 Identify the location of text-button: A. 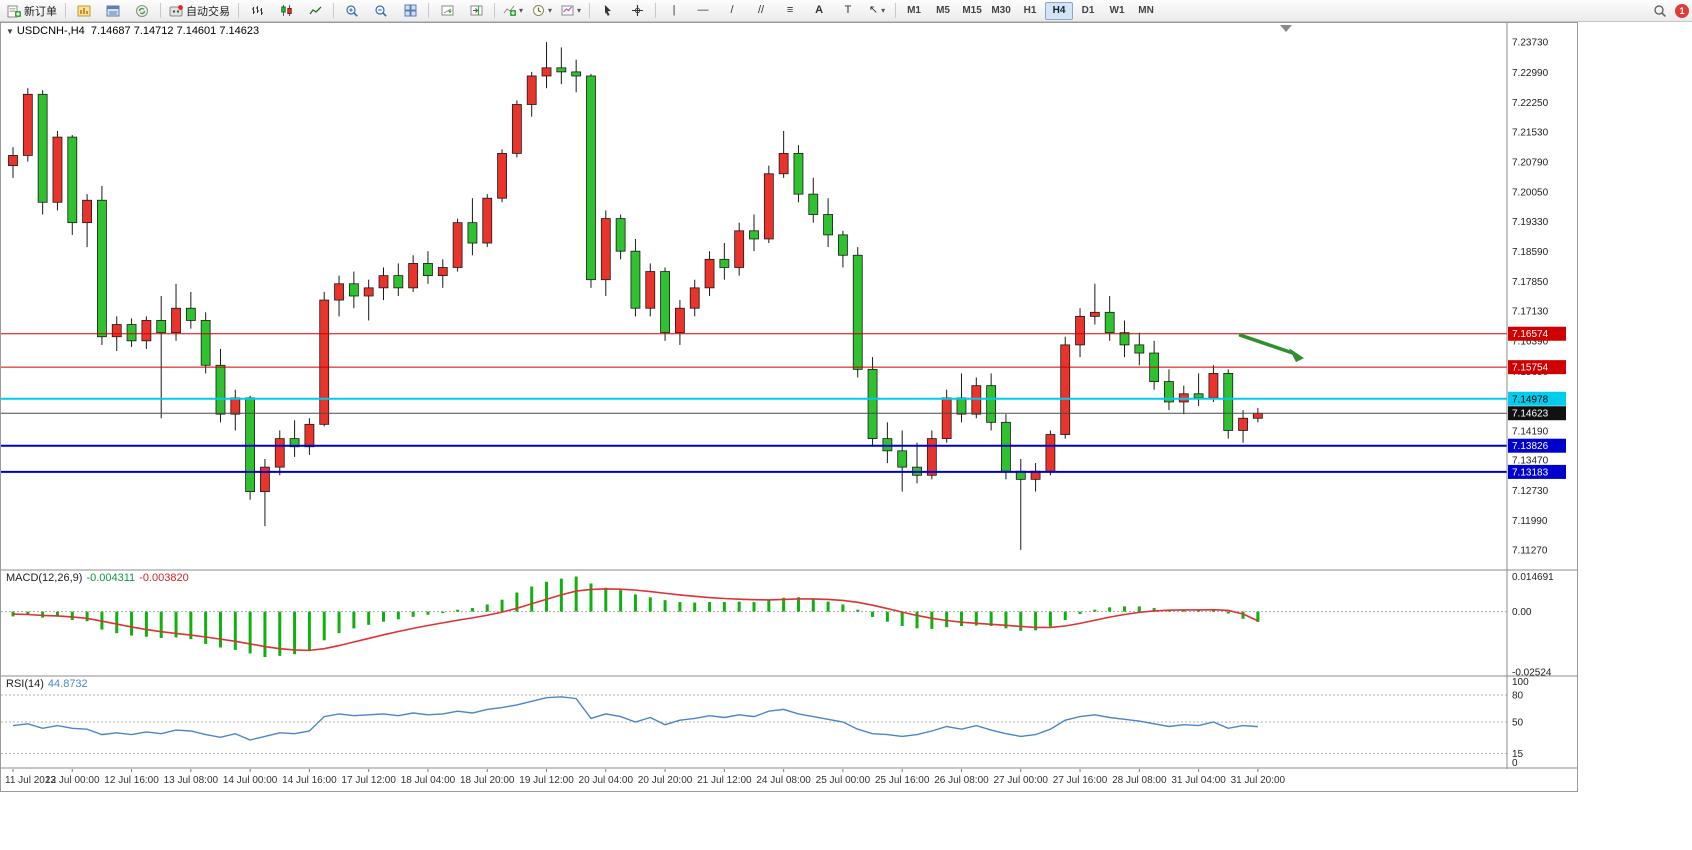
(819, 11).